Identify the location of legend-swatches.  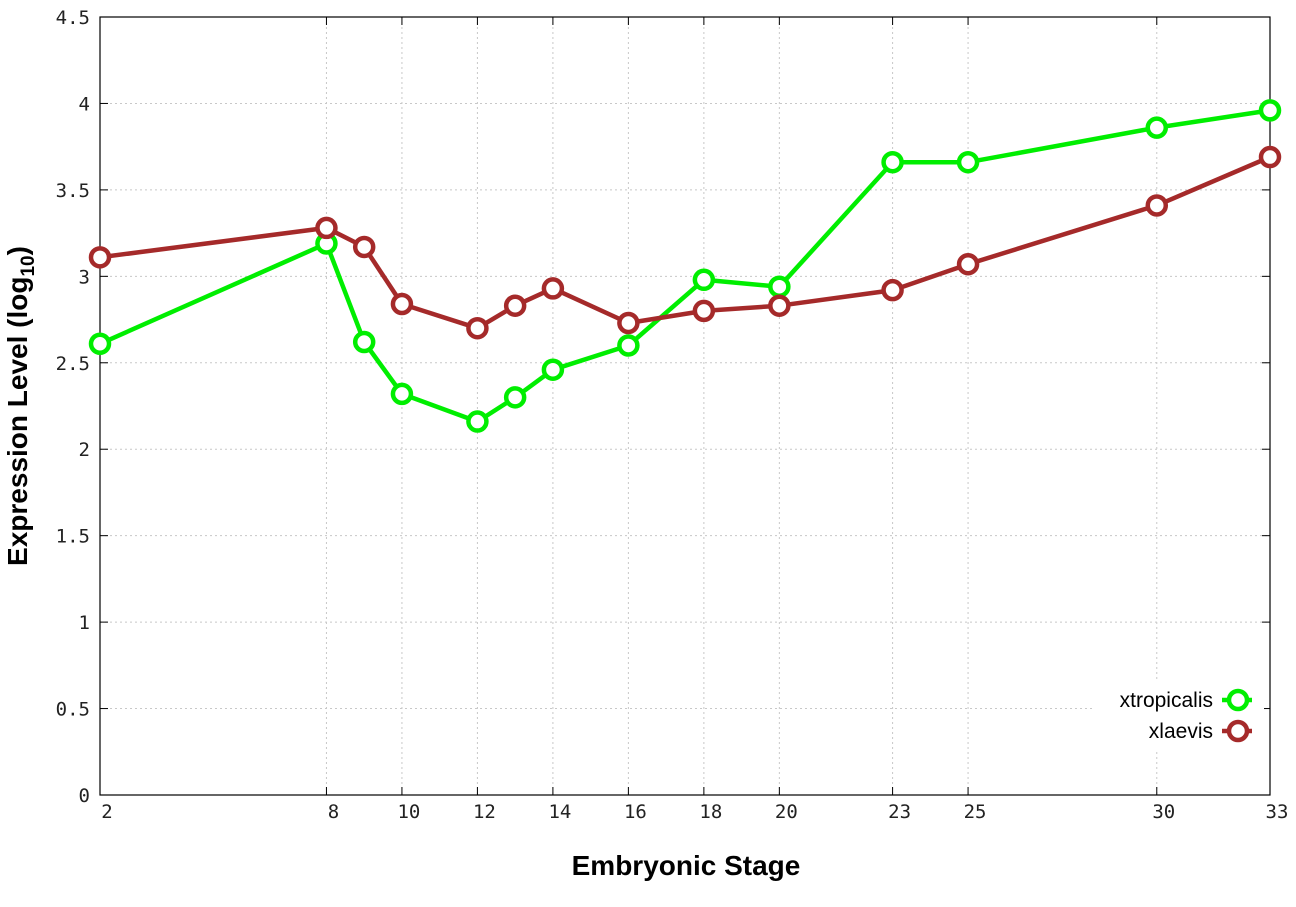
(1237, 715).